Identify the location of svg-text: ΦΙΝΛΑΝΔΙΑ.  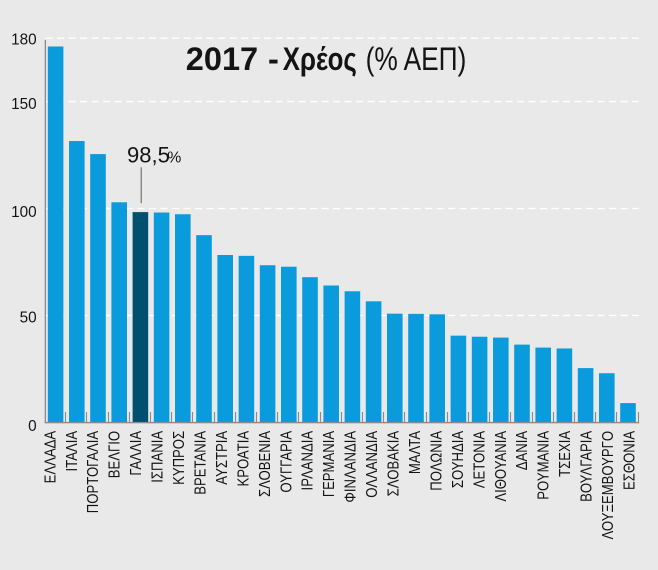
(350, 467).